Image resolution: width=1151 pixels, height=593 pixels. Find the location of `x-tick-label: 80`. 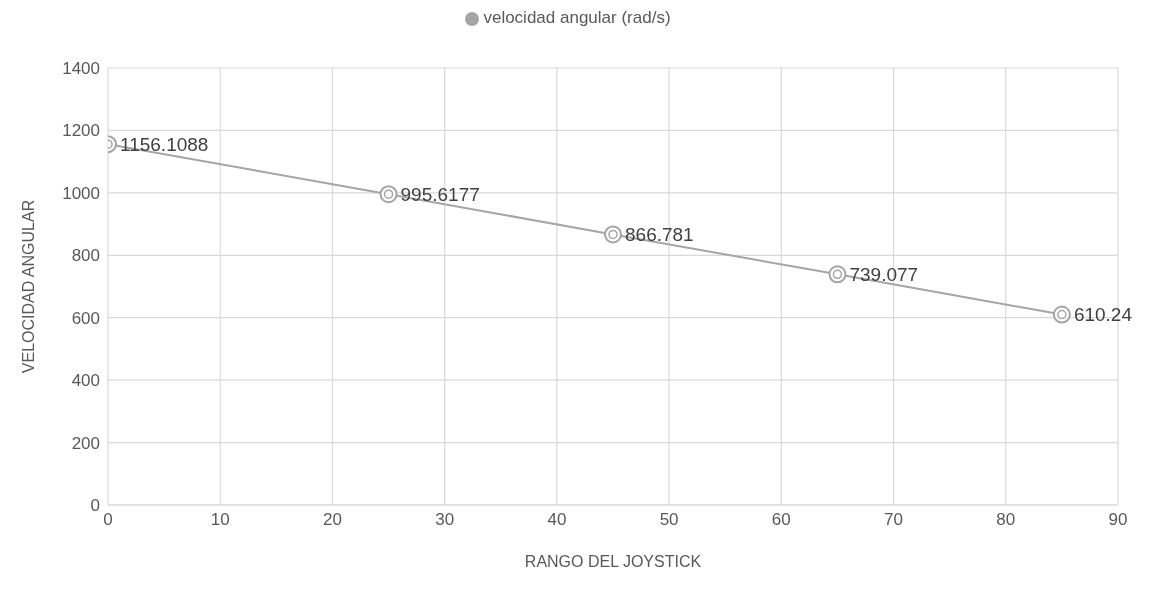

x-tick-label: 80 is located at coordinates (1006, 520).